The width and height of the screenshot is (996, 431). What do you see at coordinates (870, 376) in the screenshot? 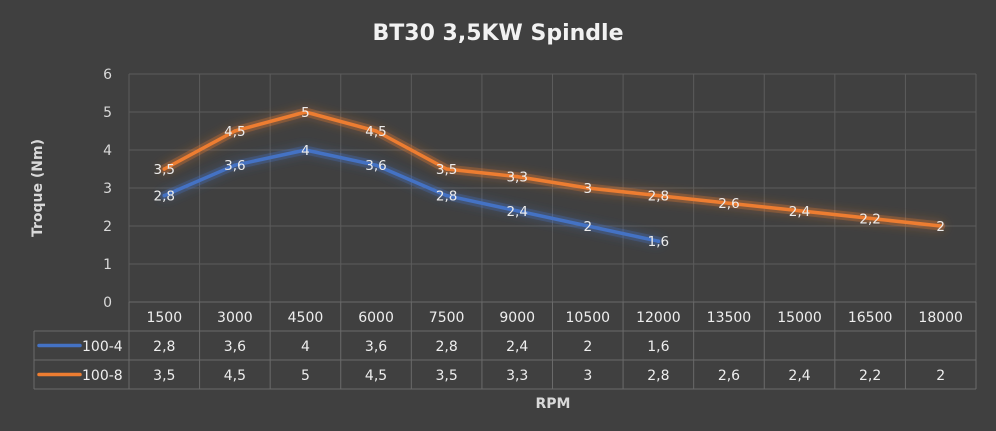
I see `table-cell: 2,2` at bounding box center [870, 376].